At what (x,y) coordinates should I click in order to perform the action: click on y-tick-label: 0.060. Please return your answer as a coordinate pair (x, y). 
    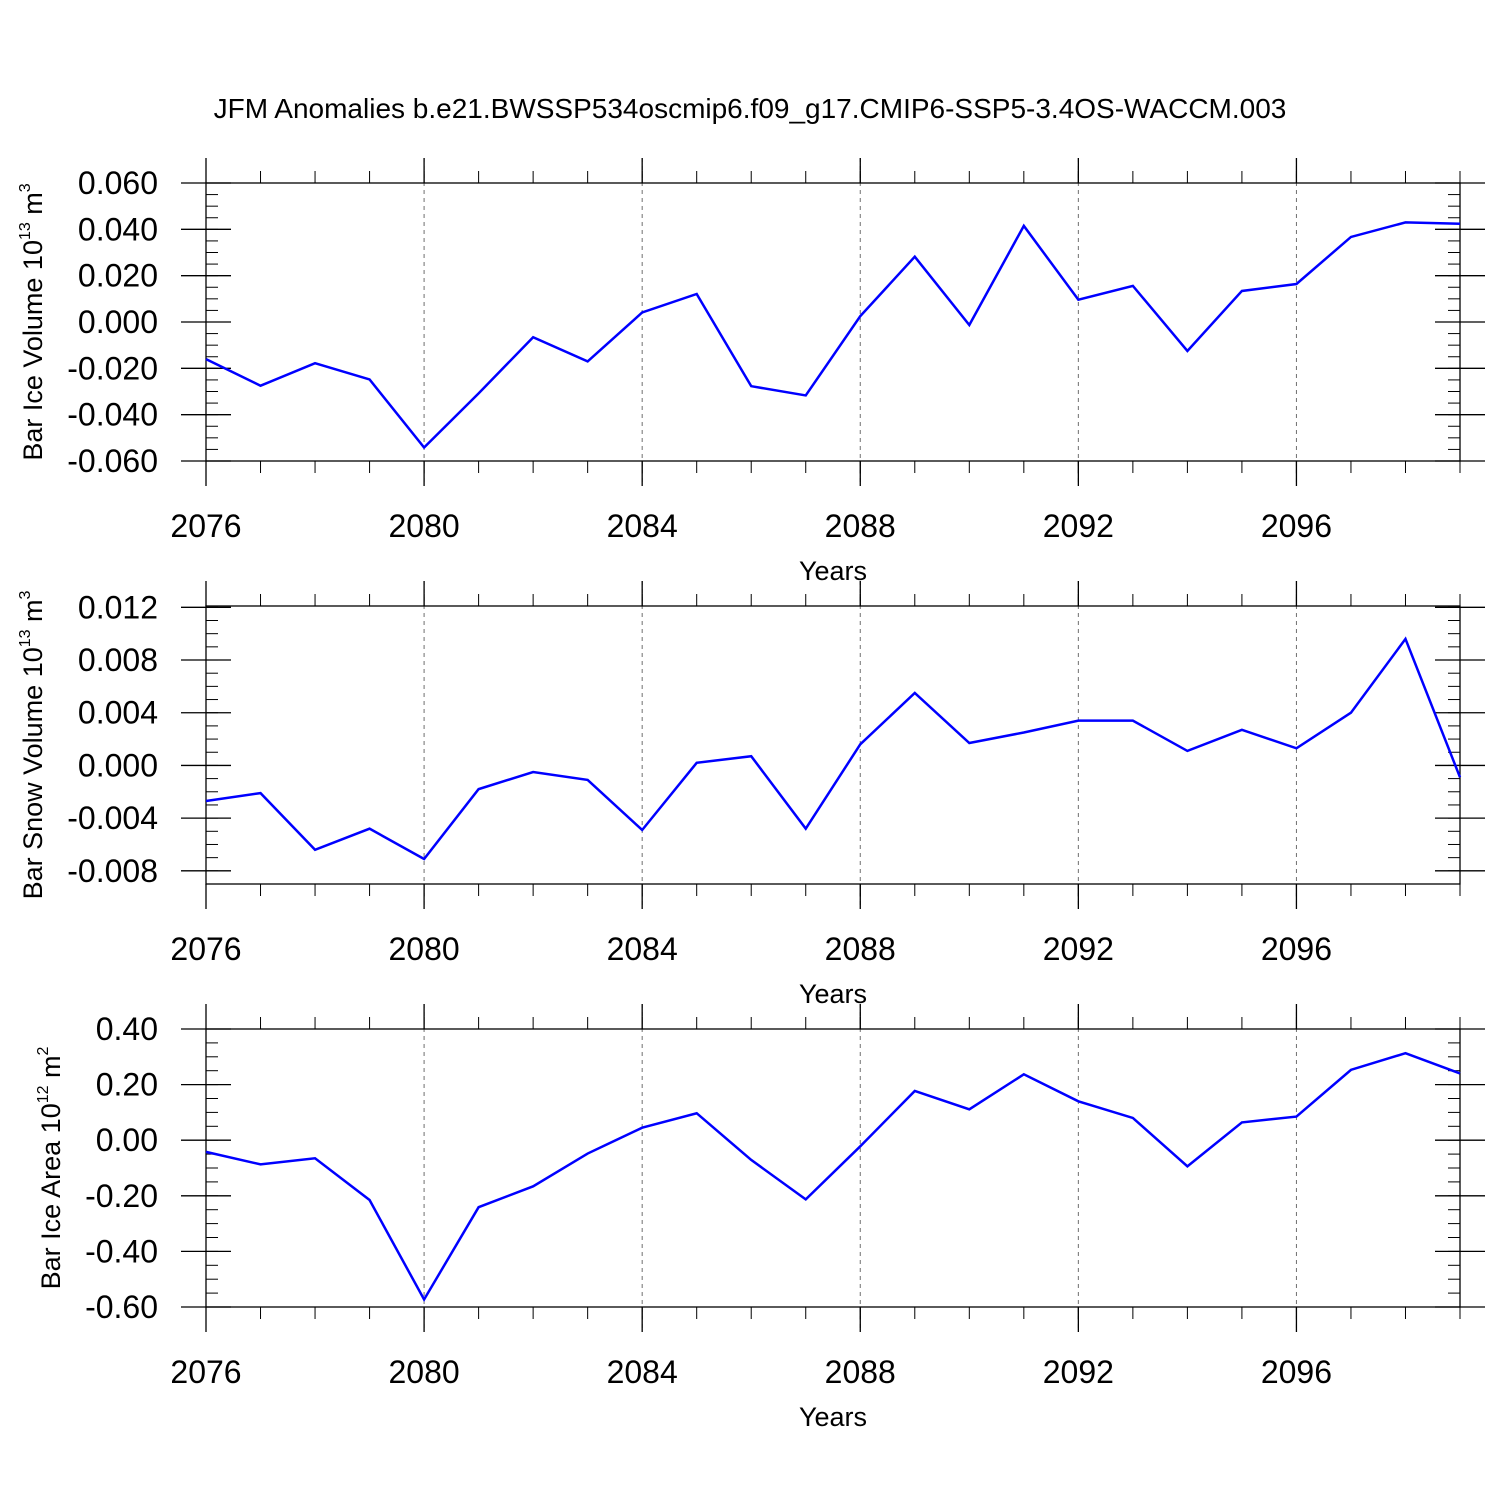
    Looking at the image, I should click on (118, 183).